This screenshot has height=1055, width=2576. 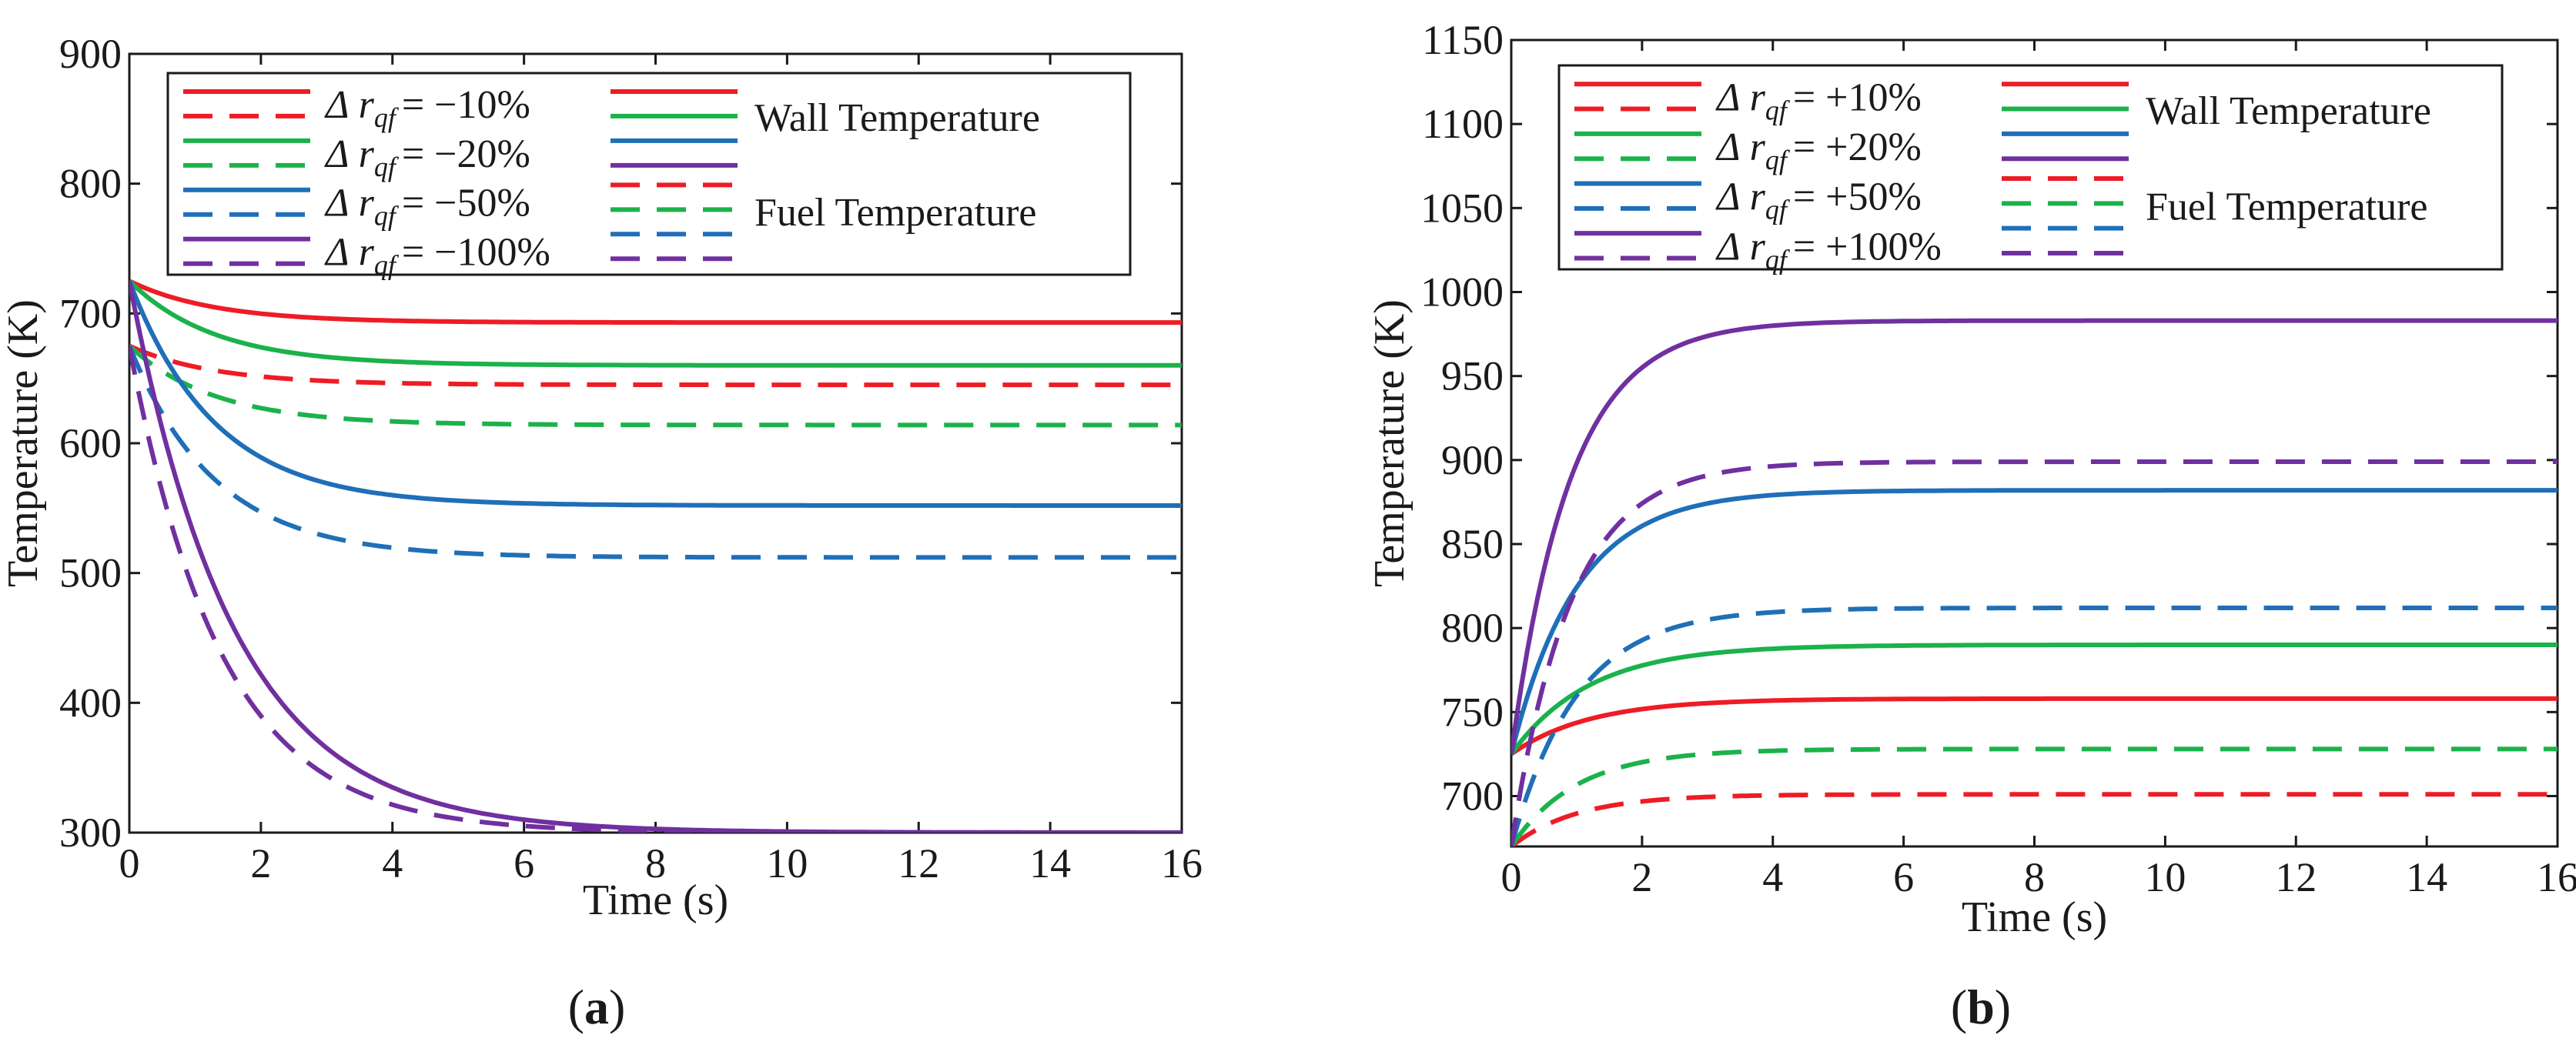 What do you see at coordinates (1472, 712) in the screenshot?
I see `y-tick-label: 750` at bounding box center [1472, 712].